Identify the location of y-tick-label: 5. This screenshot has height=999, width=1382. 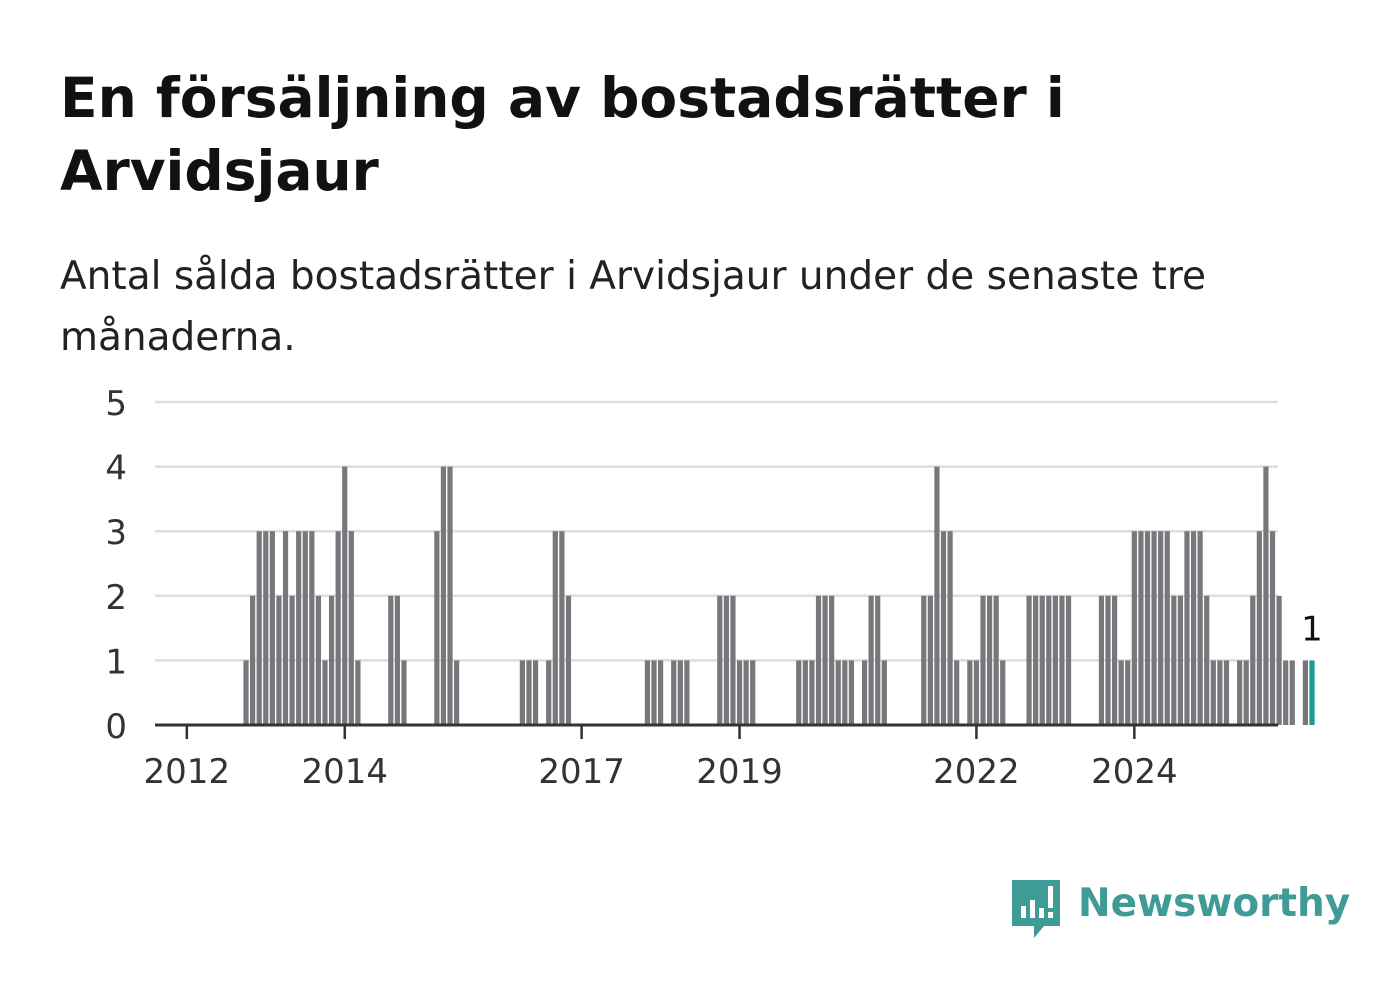
(116, 404).